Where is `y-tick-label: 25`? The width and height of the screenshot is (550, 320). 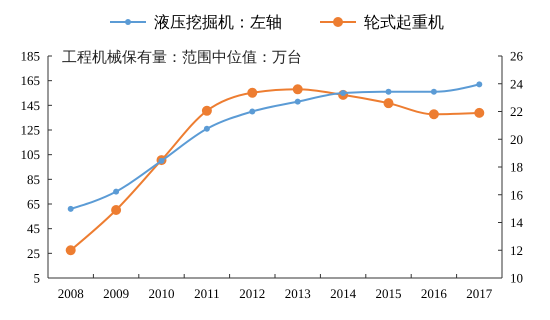
y-tick-label: 25 is located at coordinates (33, 253).